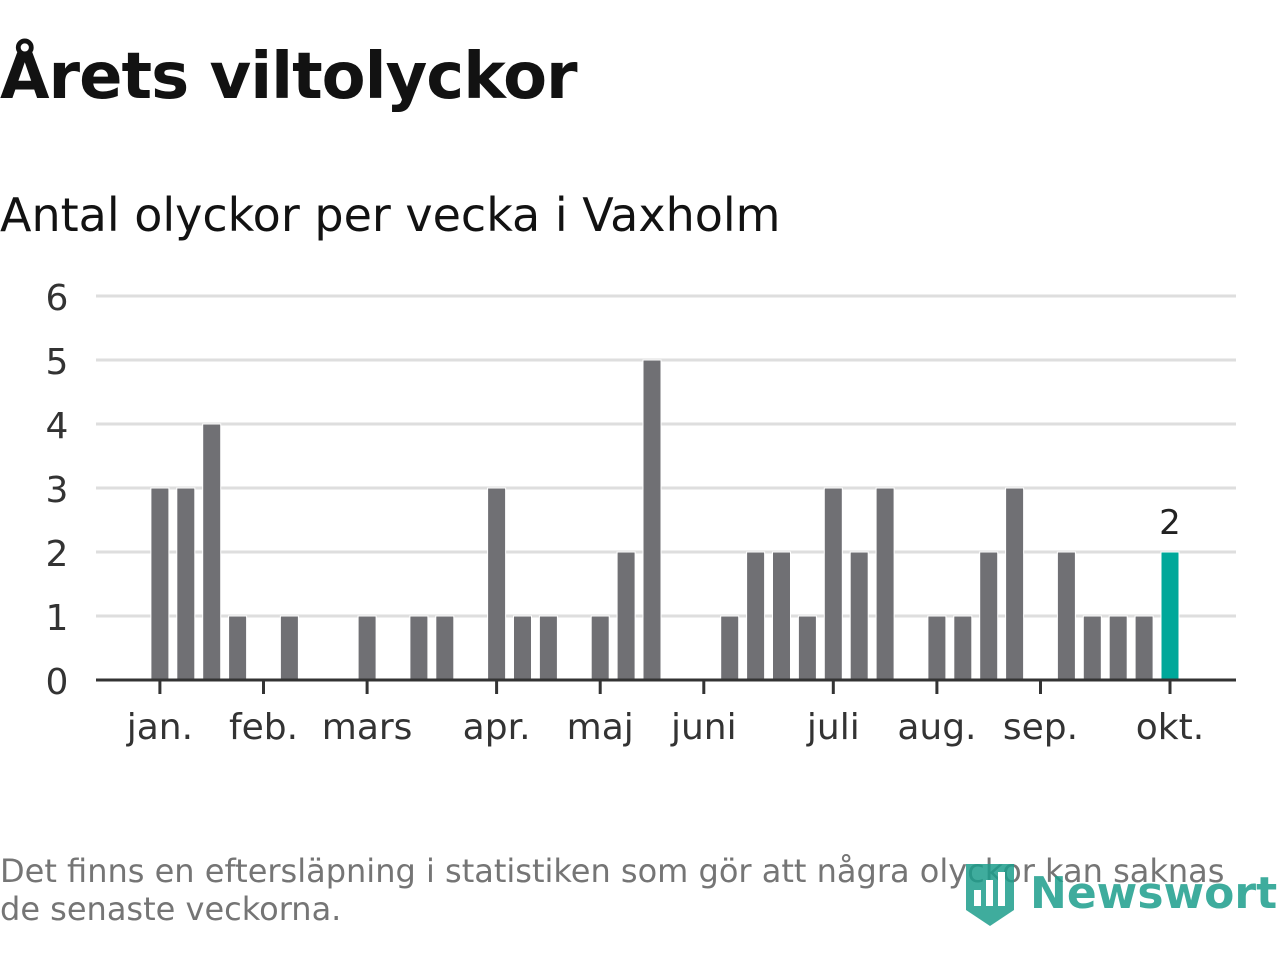  What do you see at coordinates (833, 727) in the screenshot?
I see `x-tick-label: juli` at bounding box center [833, 727].